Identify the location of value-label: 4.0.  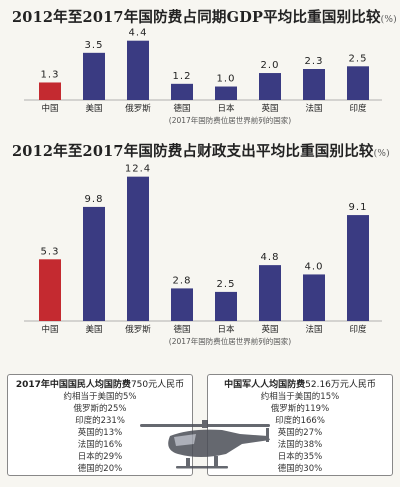
(314, 266).